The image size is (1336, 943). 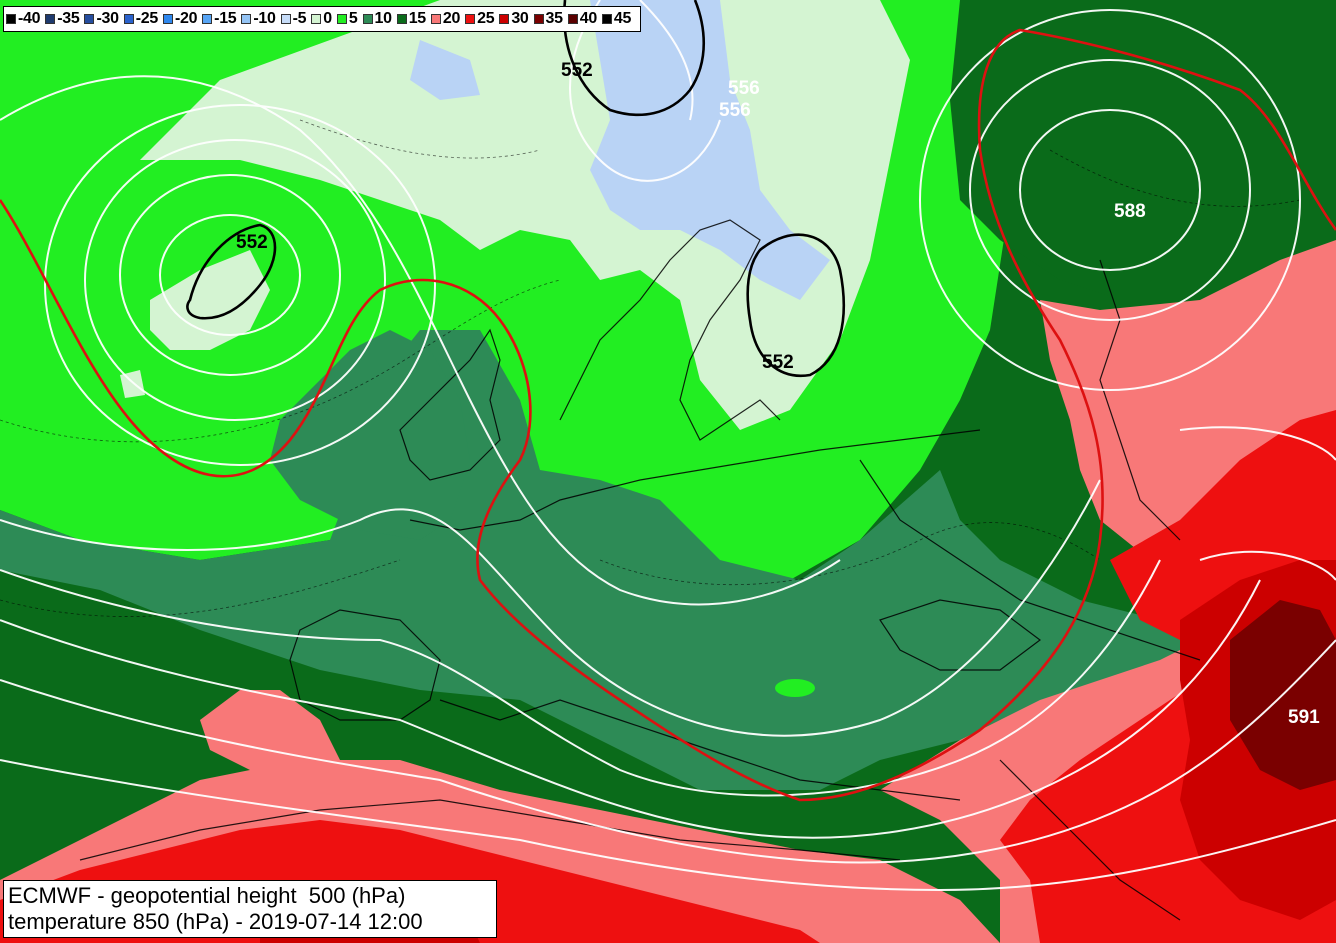 I want to click on legend-label: -5, so click(x=299, y=18).